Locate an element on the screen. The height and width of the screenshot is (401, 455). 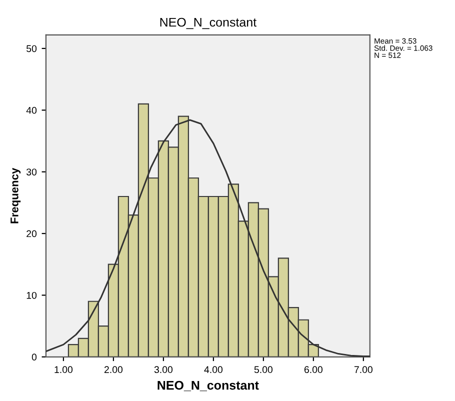
x-tick-label: 3.00 is located at coordinates (163, 370).